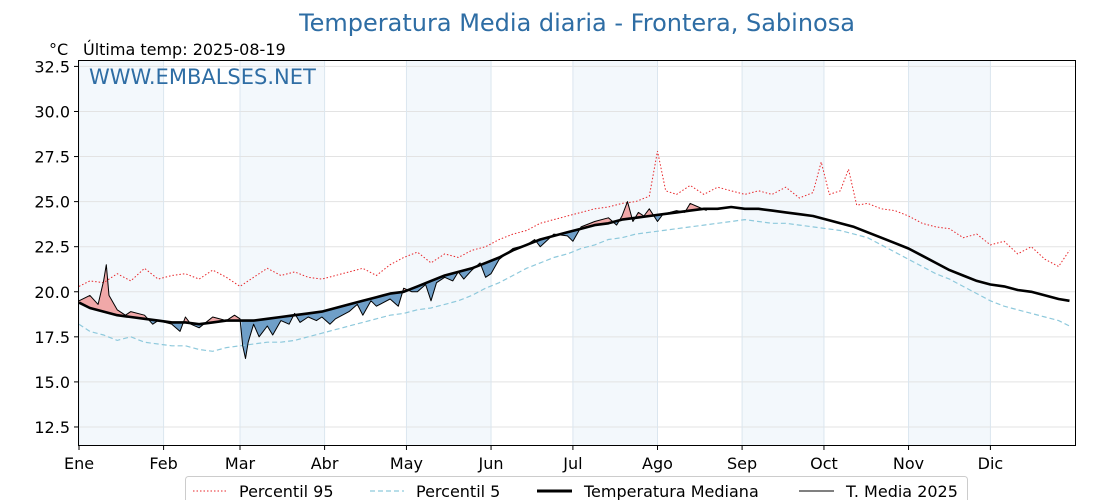 This screenshot has width=1120, height=500. Describe the element at coordinates (572, 463) in the screenshot. I see `x-tick-label: Jul` at that location.